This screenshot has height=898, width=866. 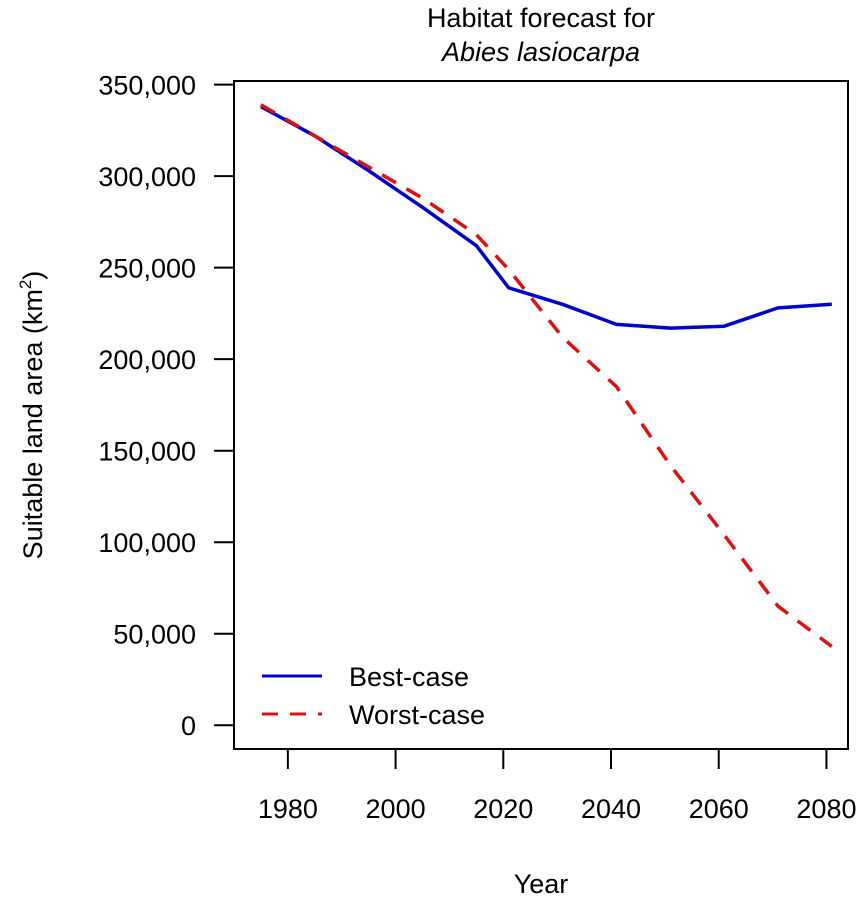 I want to click on legend: Best-case Worst-case, so click(x=373, y=696).